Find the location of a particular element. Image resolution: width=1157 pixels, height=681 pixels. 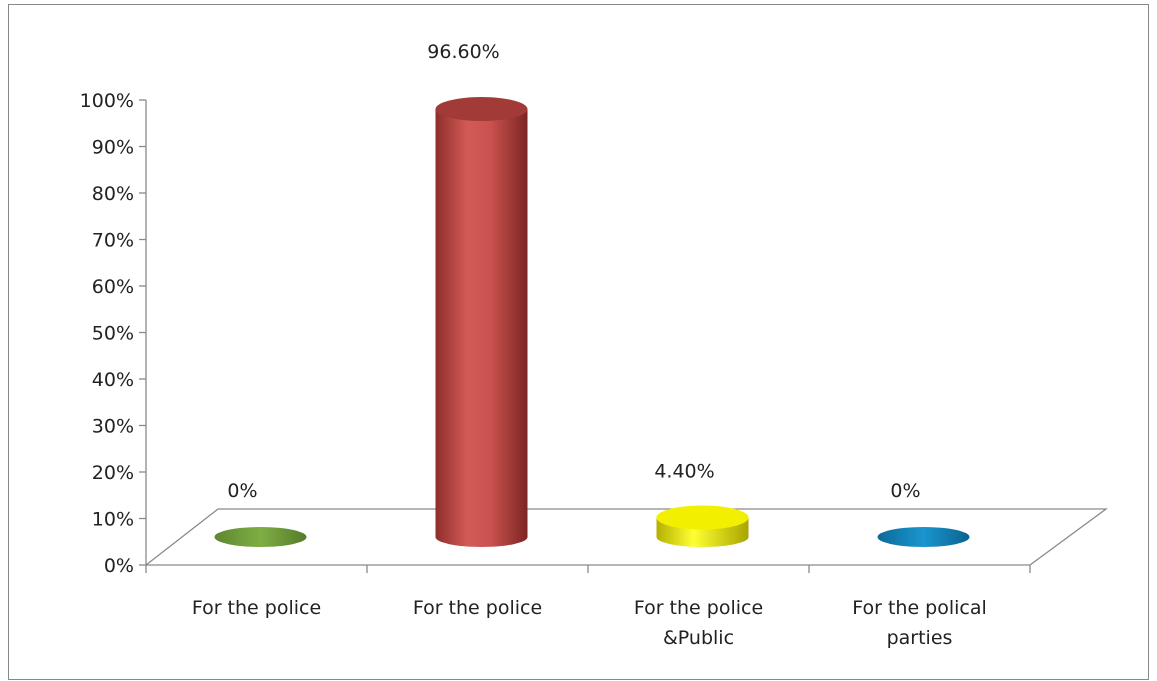

y-tick-label: 30% is located at coordinates (113, 427).